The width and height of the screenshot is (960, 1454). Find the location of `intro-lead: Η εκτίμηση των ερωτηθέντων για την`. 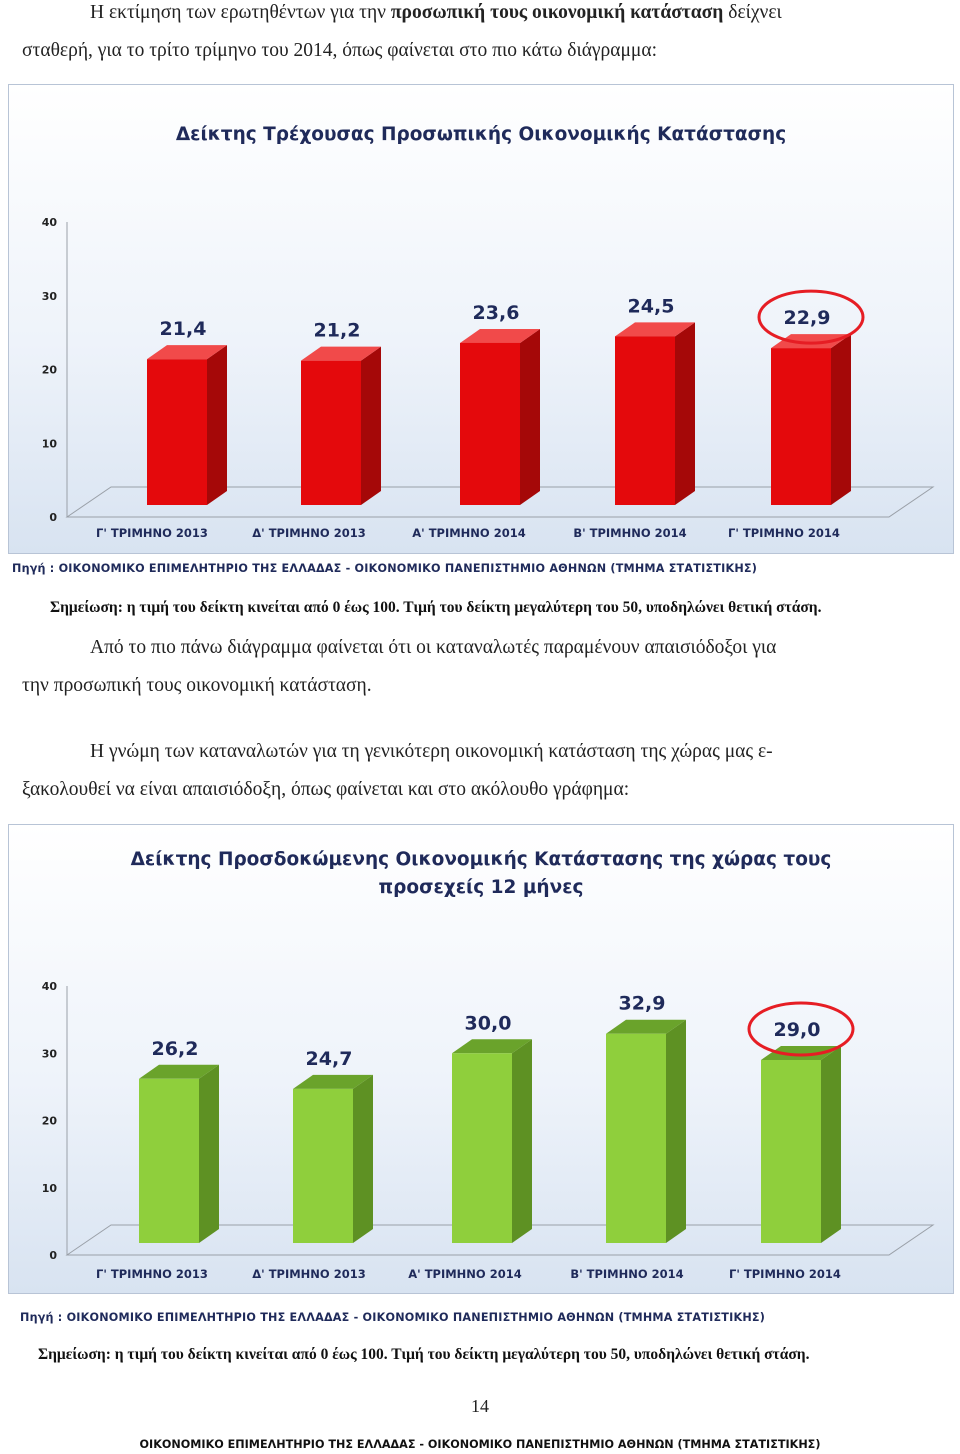

intro-lead: Η εκτίμηση των ερωτηθέντων για την is located at coordinates (240, 12).